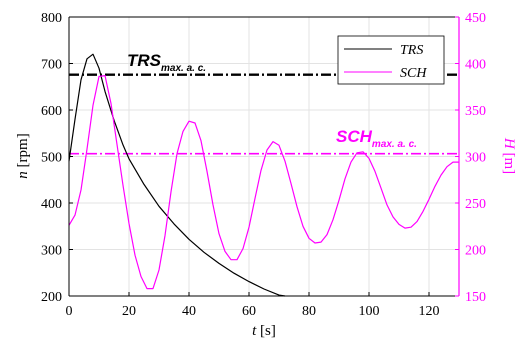  What do you see at coordinates (129, 311) in the screenshot?
I see `x-tick-label: 20` at bounding box center [129, 311].